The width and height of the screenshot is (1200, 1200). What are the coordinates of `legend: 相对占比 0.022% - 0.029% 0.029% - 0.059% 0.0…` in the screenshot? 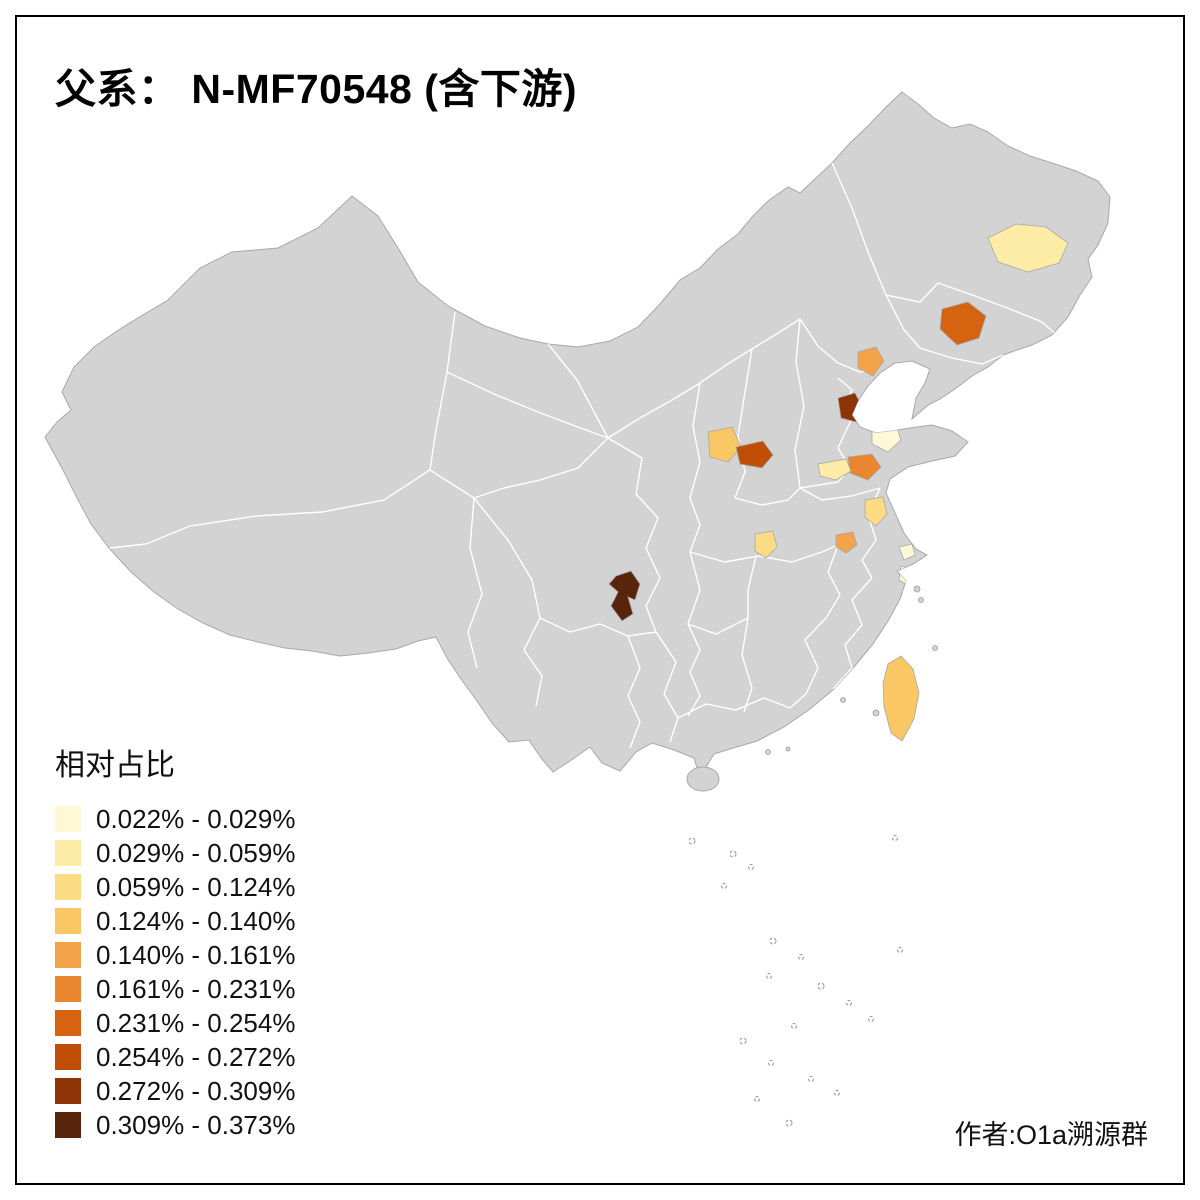 It's located at (175, 941).